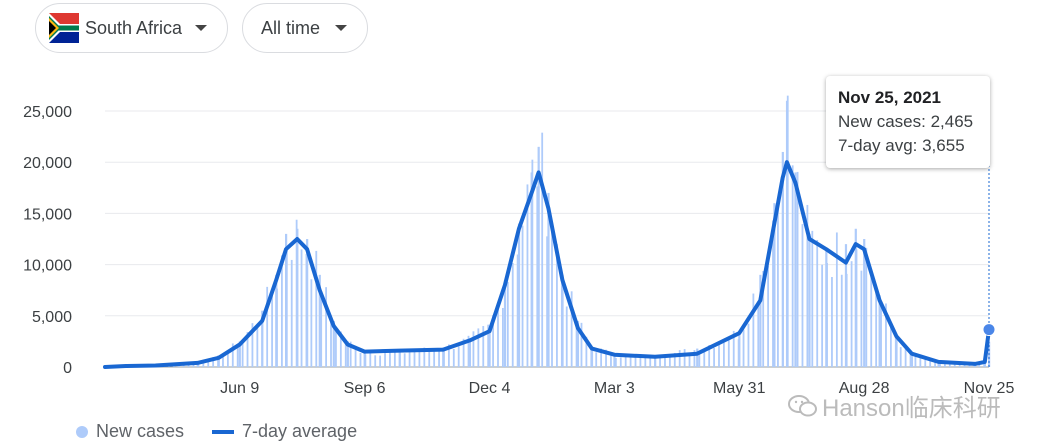 The width and height of the screenshot is (1049, 447). What do you see at coordinates (82, 431) in the screenshot?
I see `new-cases-swatch` at bounding box center [82, 431].